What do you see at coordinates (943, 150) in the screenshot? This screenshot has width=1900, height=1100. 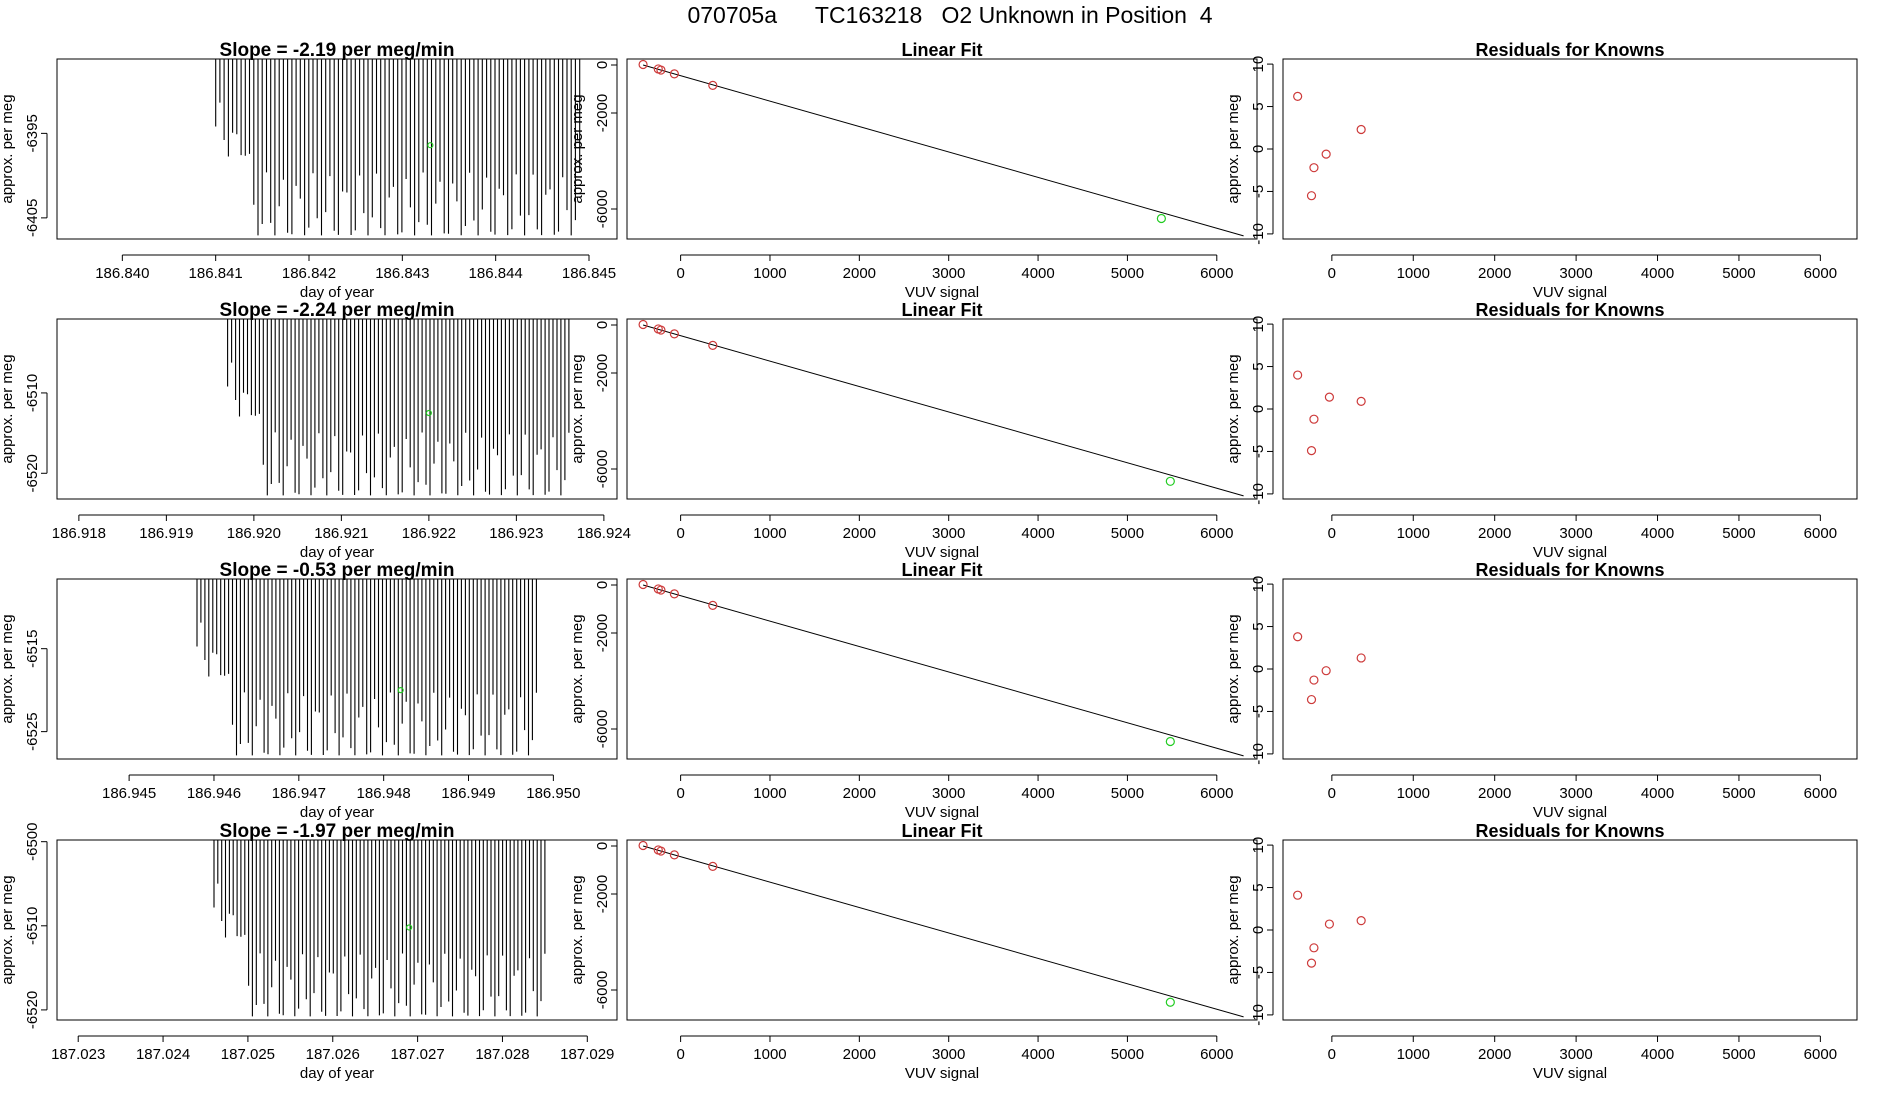 I see `fit-line` at bounding box center [943, 150].